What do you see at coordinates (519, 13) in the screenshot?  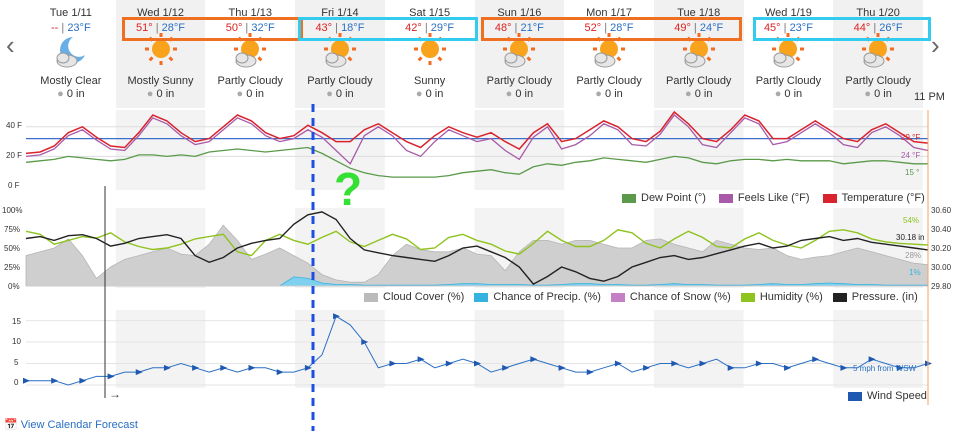 I see `day-date: Sun 1/16` at bounding box center [519, 13].